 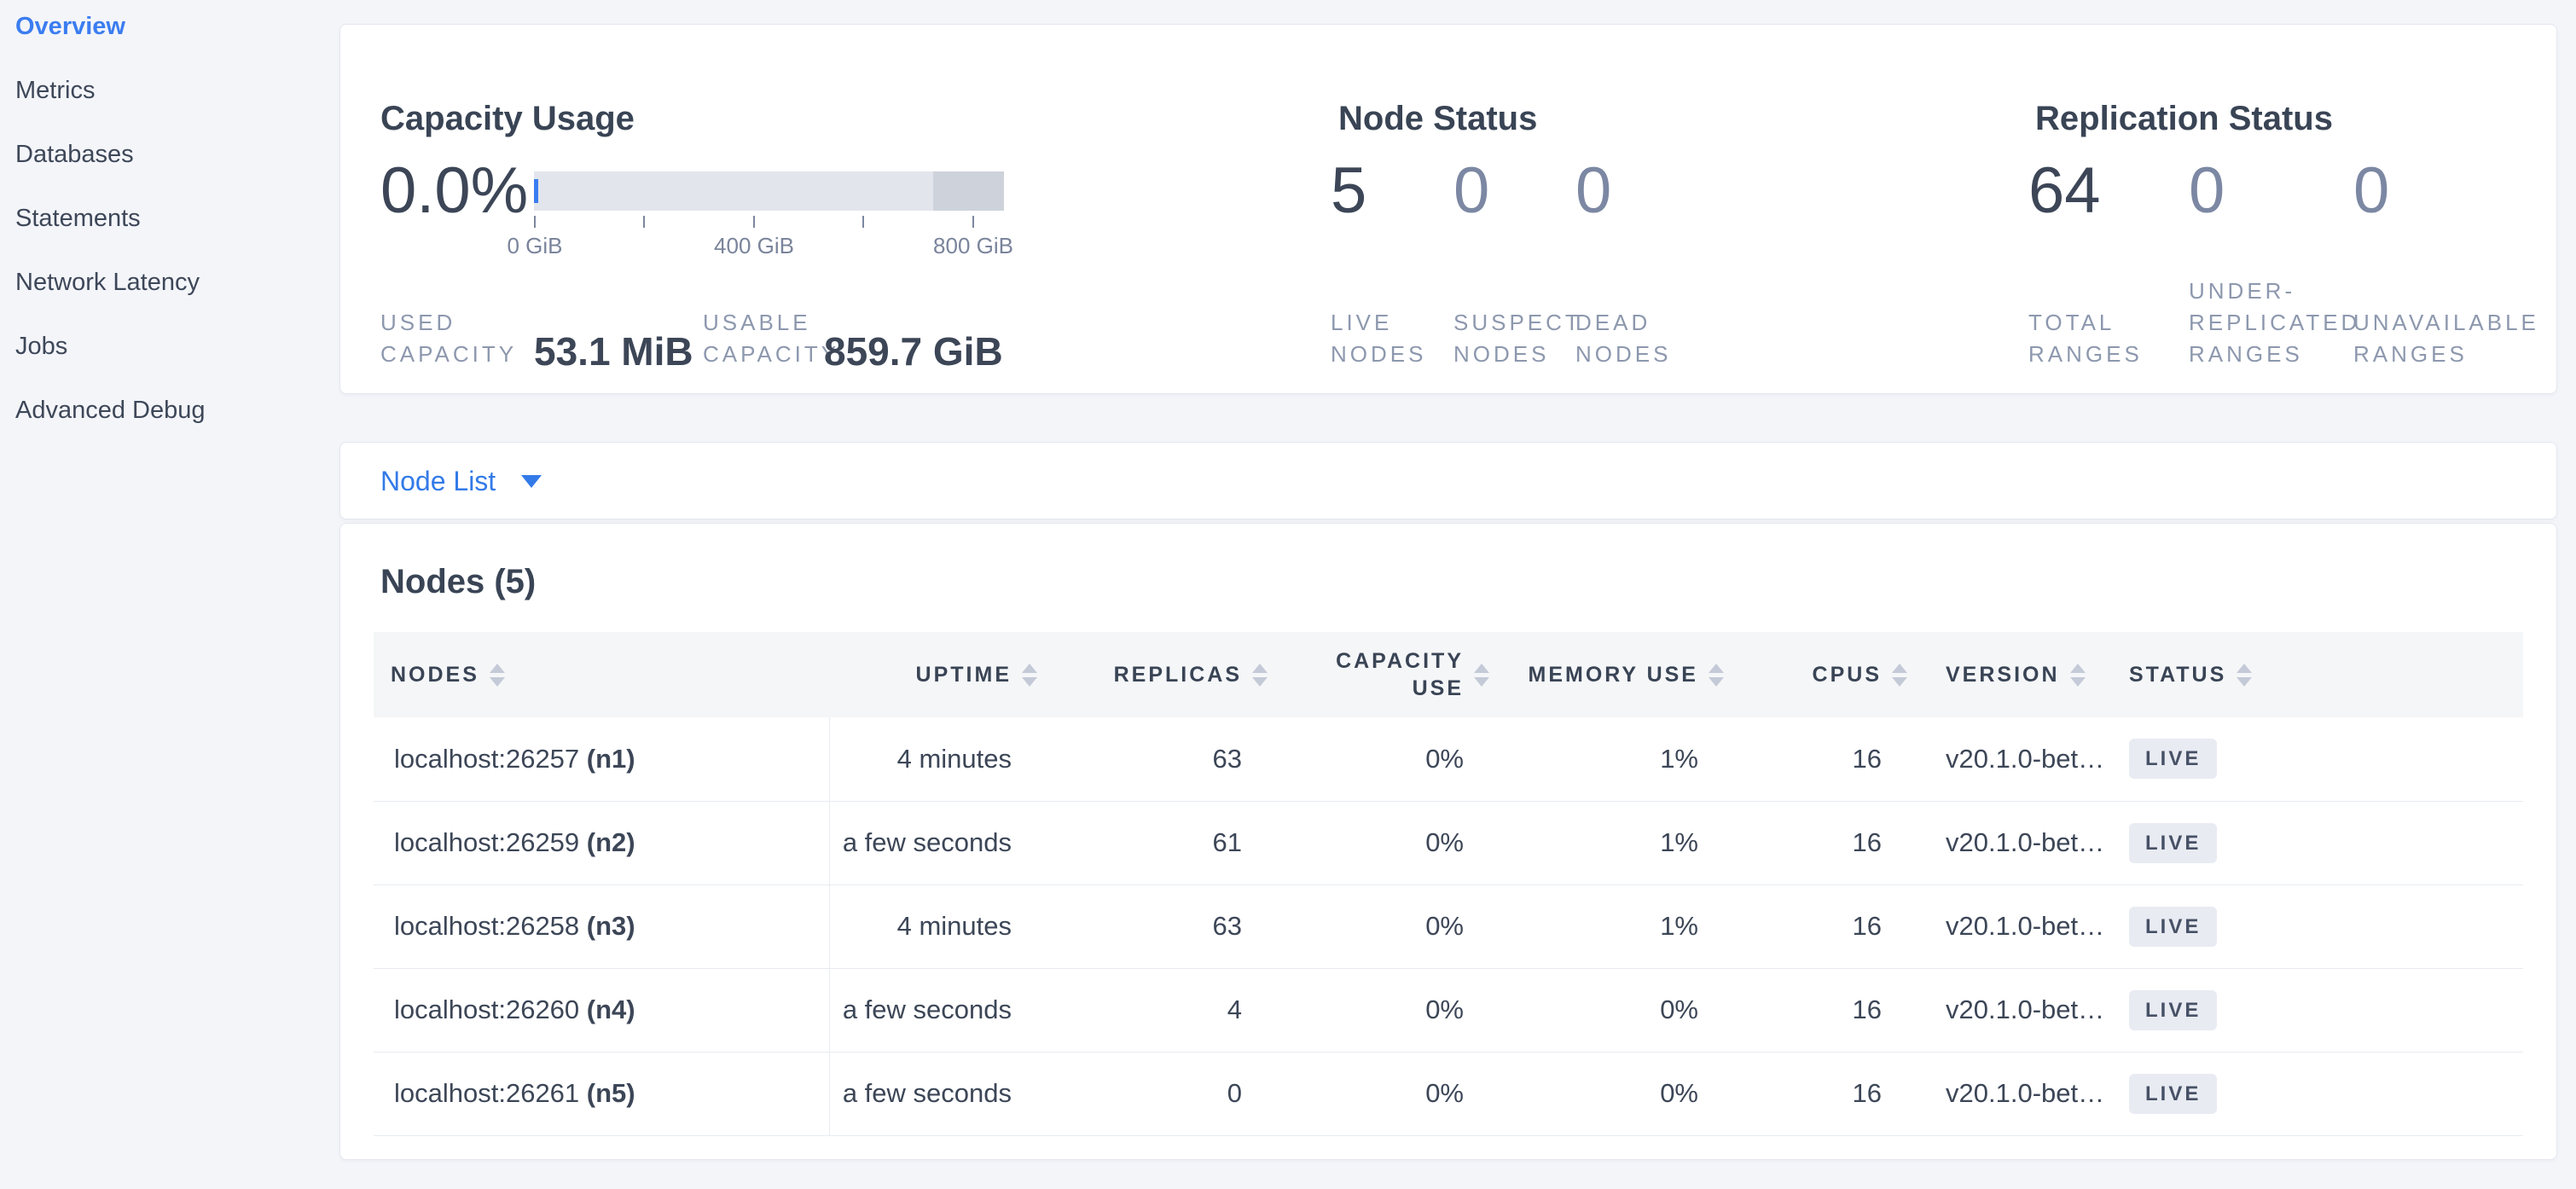 What do you see at coordinates (1627, 674) in the screenshot?
I see `column-header-memory-use: MEMORY USE` at bounding box center [1627, 674].